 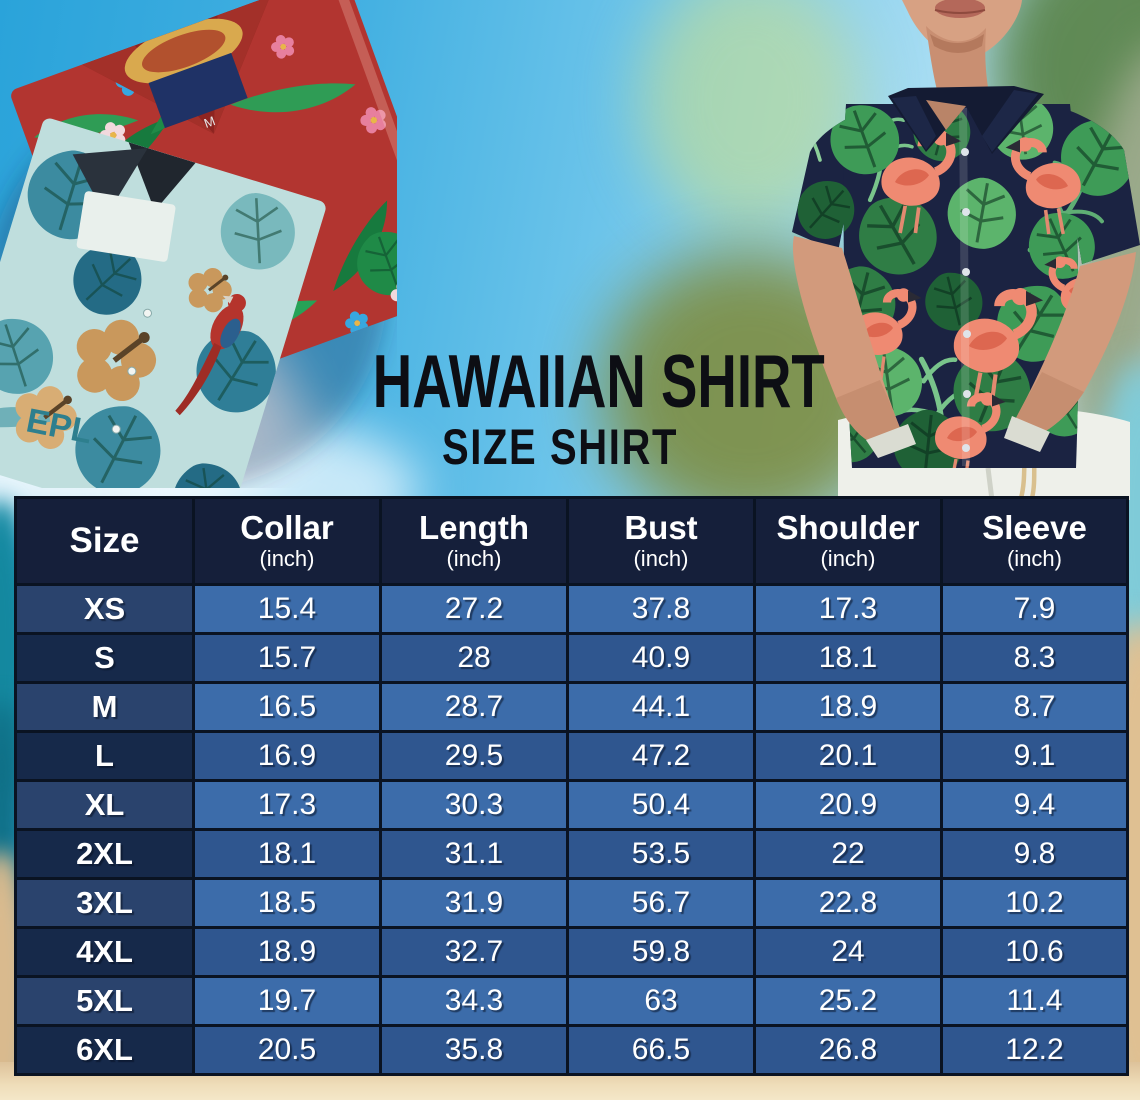 What do you see at coordinates (474, 527) in the screenshot?
I see `col-label: Length` at bounding box center [474, 527].